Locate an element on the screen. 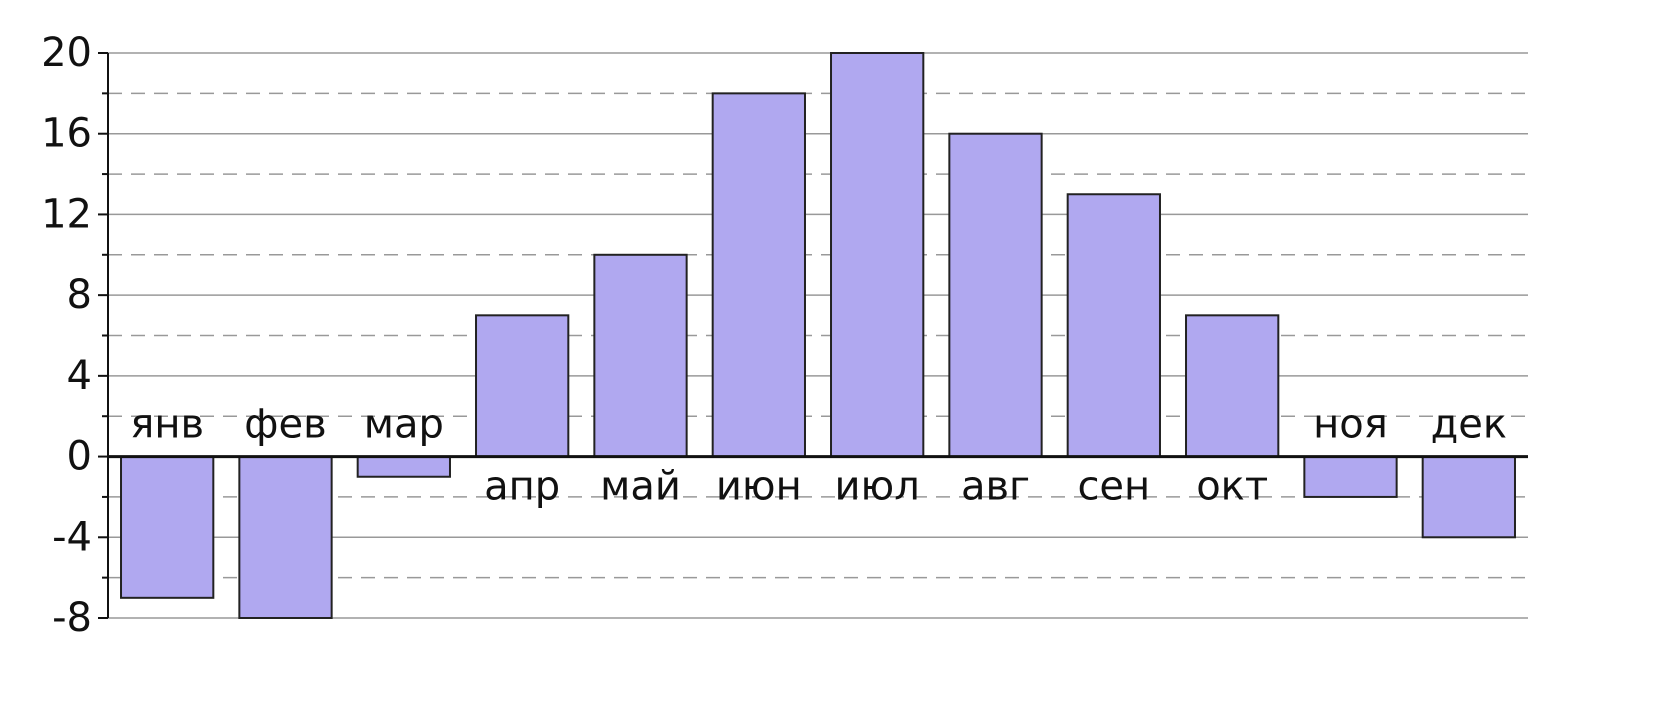  x-tick-label: мар is located at coordinates (404, 425).